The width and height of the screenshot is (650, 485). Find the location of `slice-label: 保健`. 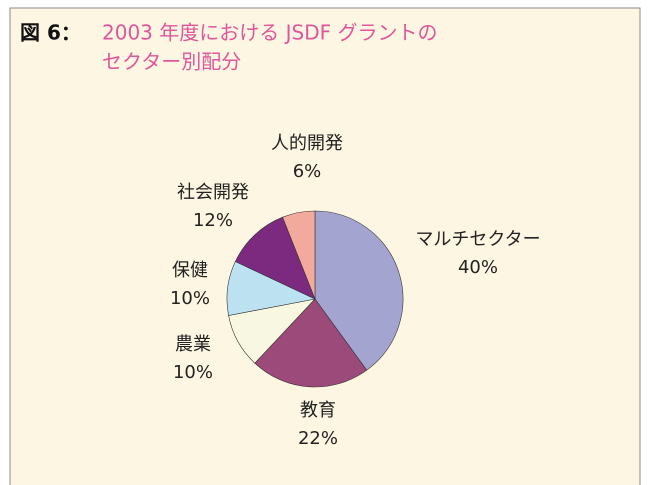

slice-label: 保健 is located at coordinates (190, 270).